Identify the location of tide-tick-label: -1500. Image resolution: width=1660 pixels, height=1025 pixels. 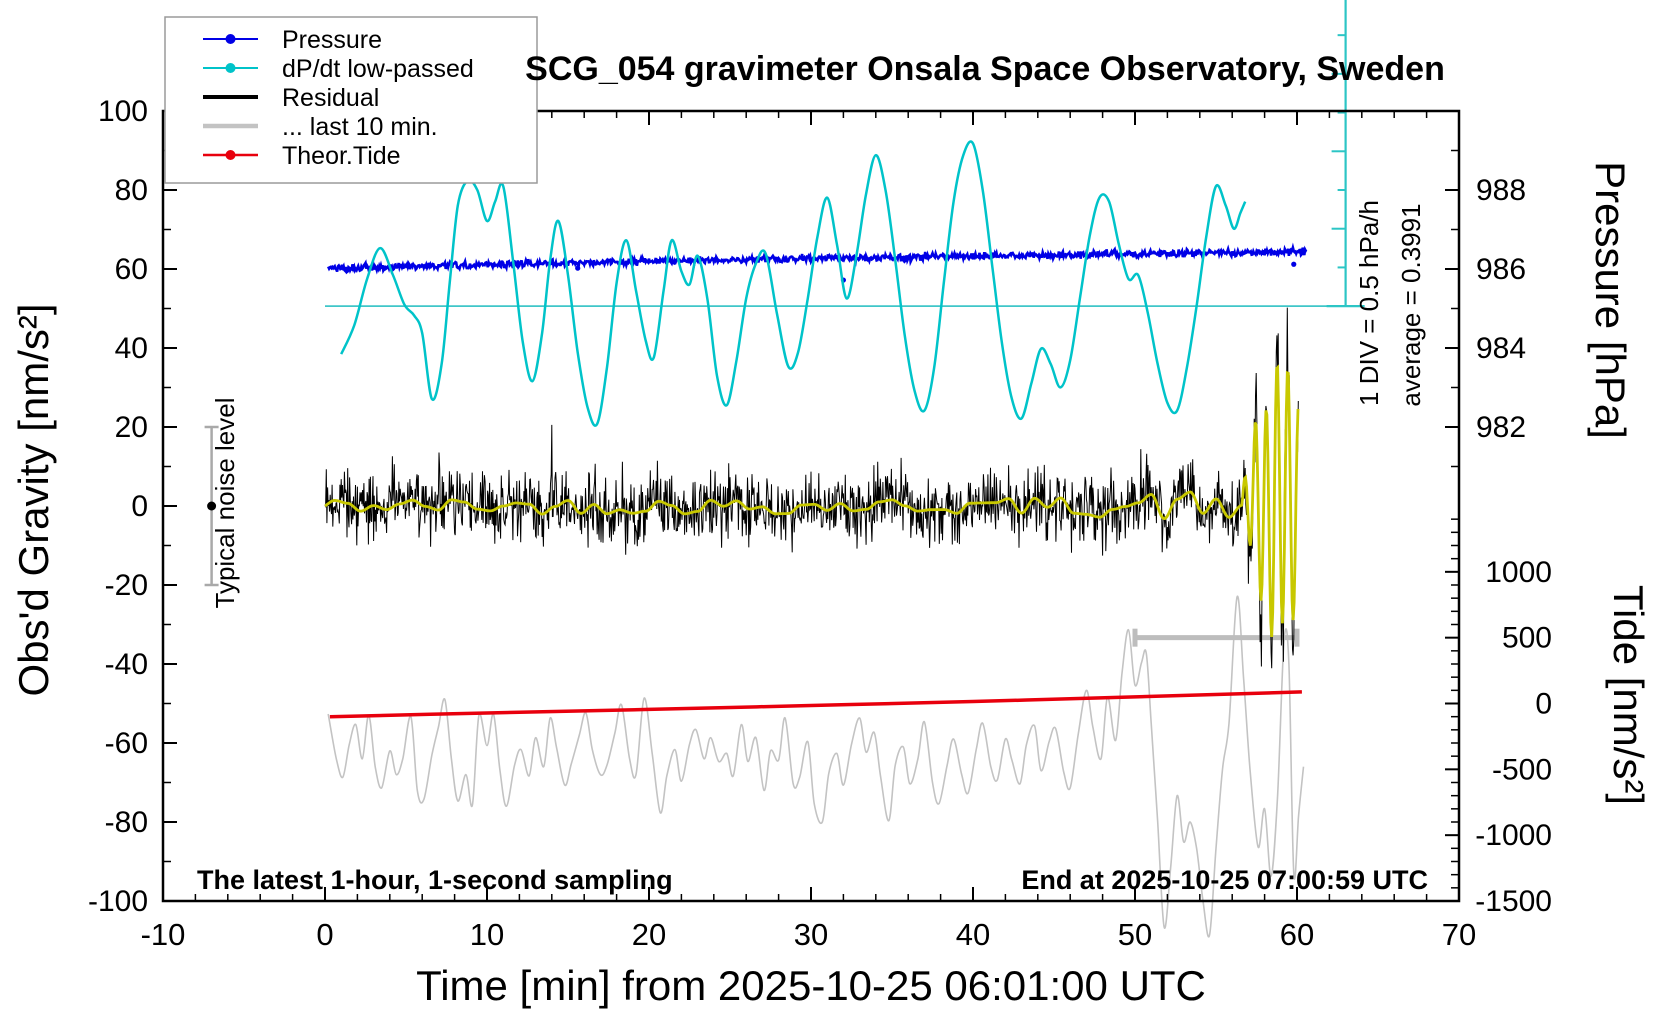
(1513, 901).